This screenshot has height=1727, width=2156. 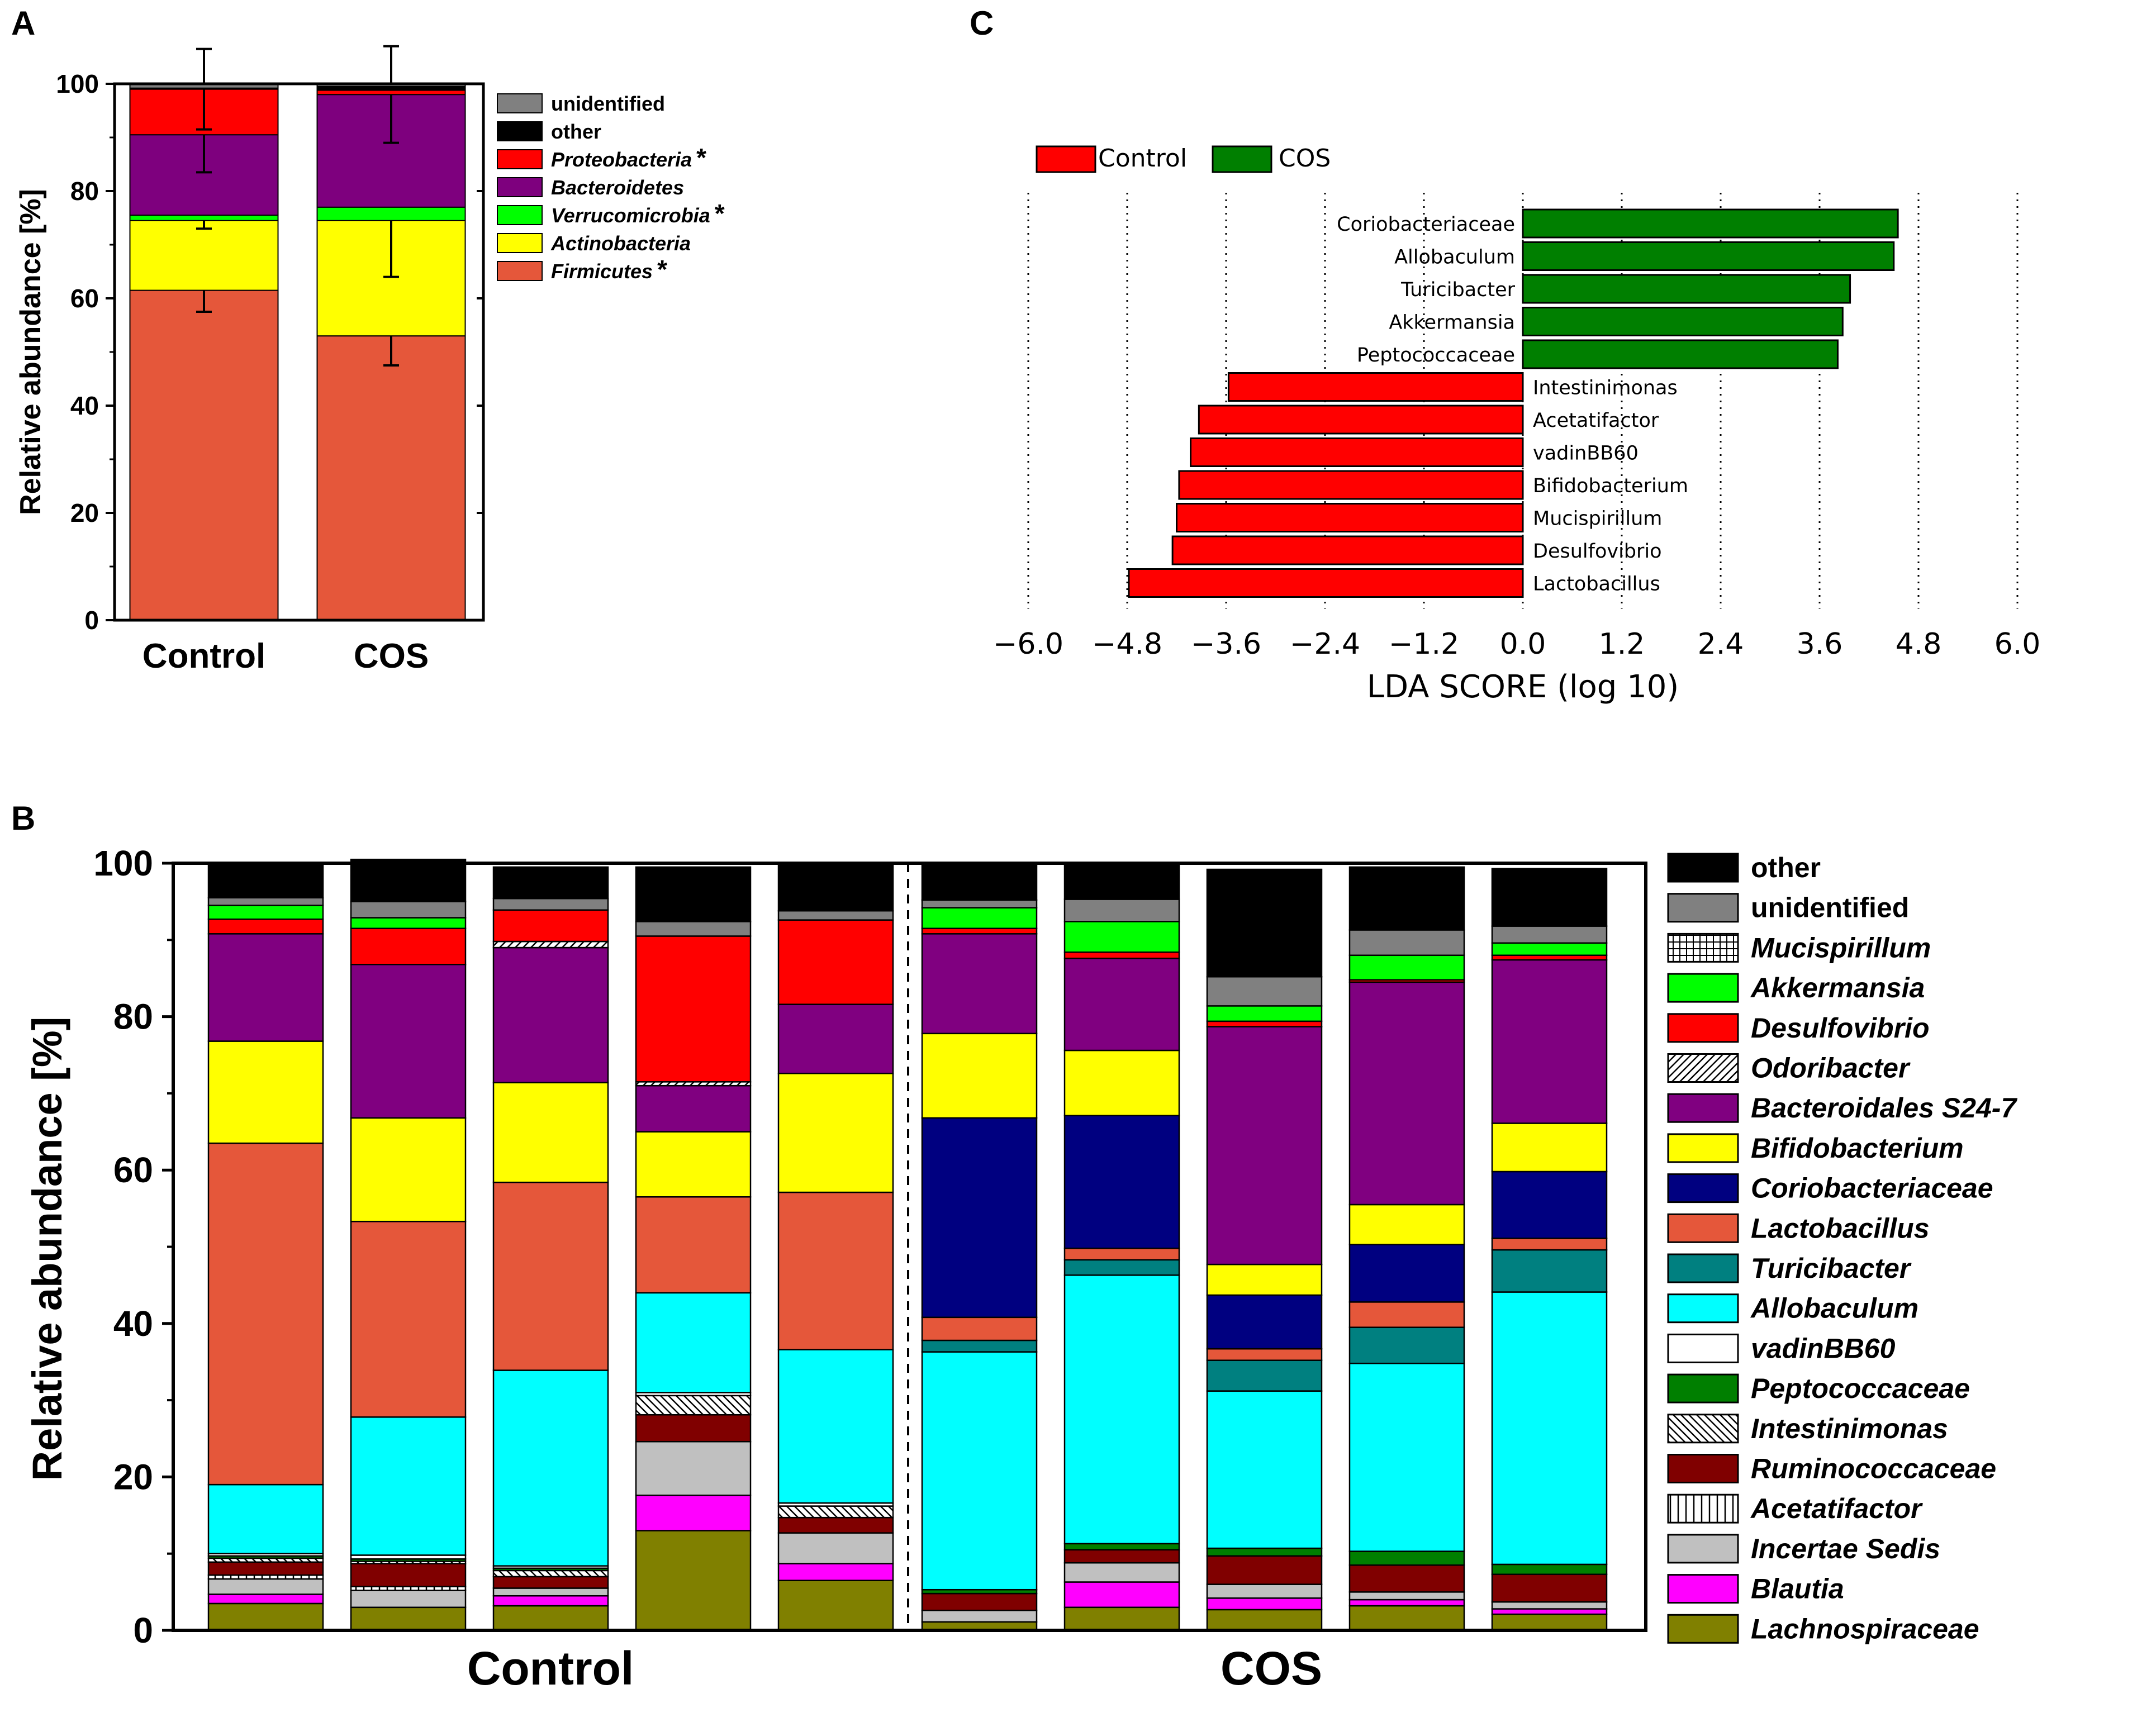 I want to click on bar-b-sample10-akkermansia, so click(x=1549, y=949).